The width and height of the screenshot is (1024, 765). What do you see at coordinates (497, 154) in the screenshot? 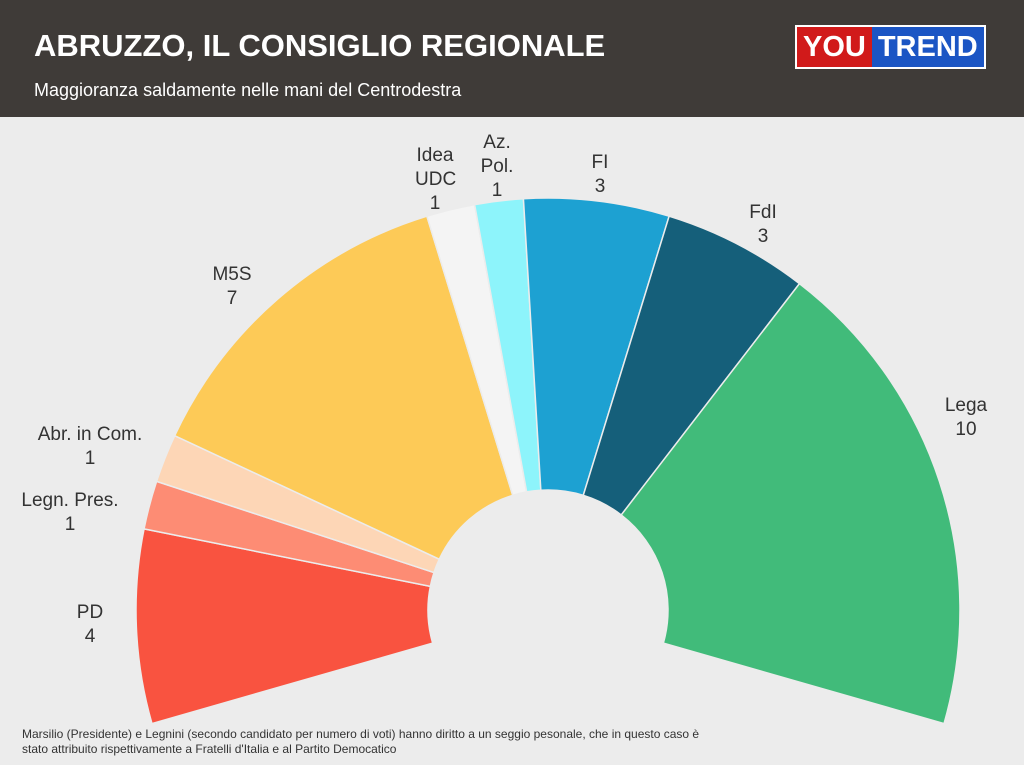
I see `category-label: Az. Pol.` at bounding box center [497, 154].